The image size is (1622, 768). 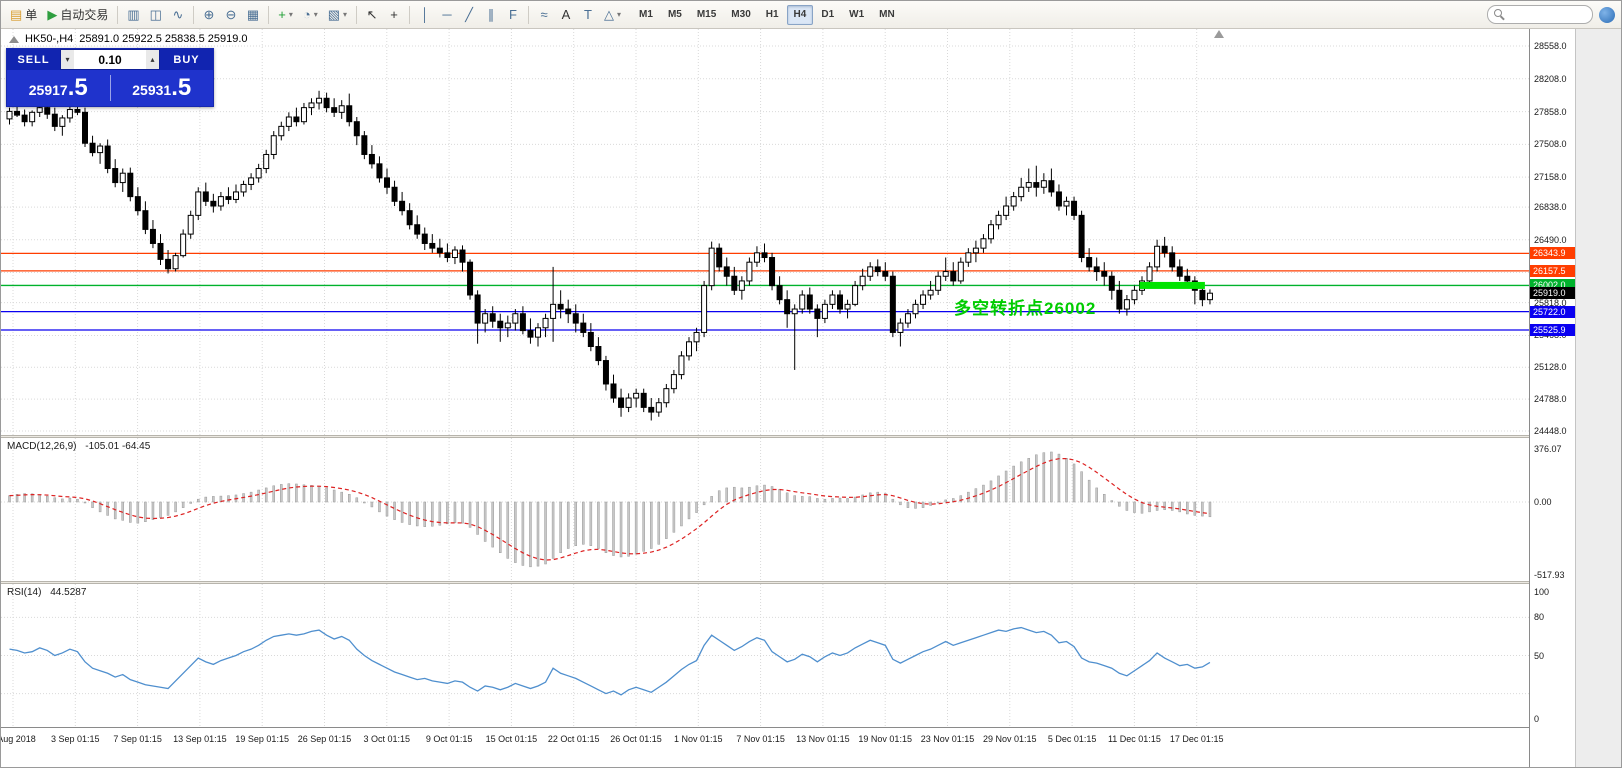 I want to click on sell-button: SELL, so click(x=33, y=59).